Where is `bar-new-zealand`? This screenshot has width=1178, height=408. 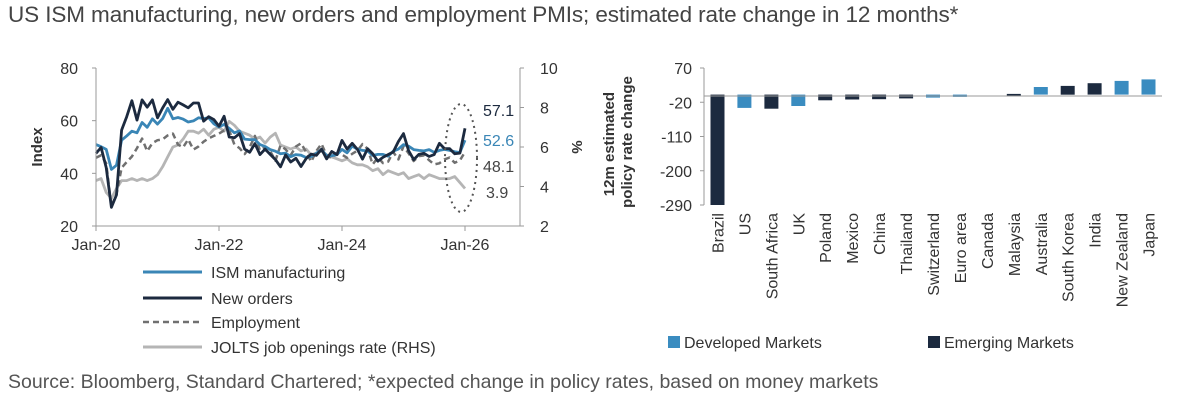
bar-new-zealand is located at coordinates (1121, 87).